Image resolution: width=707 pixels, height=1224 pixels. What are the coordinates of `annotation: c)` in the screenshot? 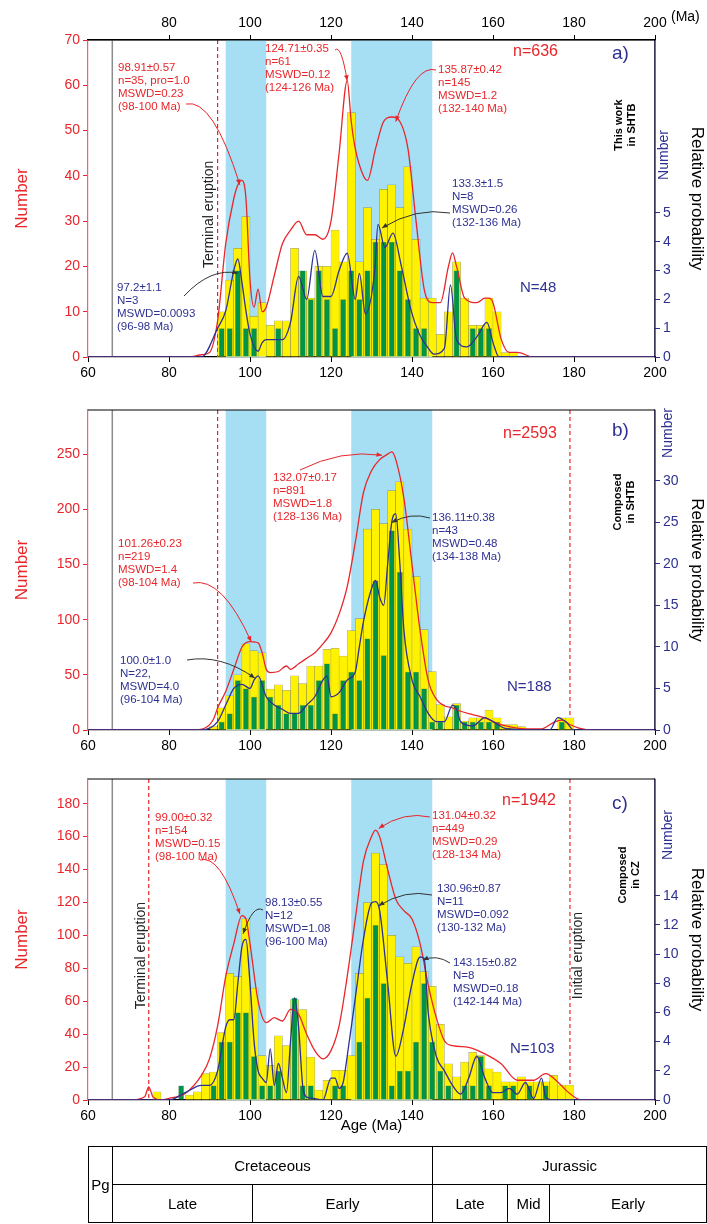 It's located at (620, 802).